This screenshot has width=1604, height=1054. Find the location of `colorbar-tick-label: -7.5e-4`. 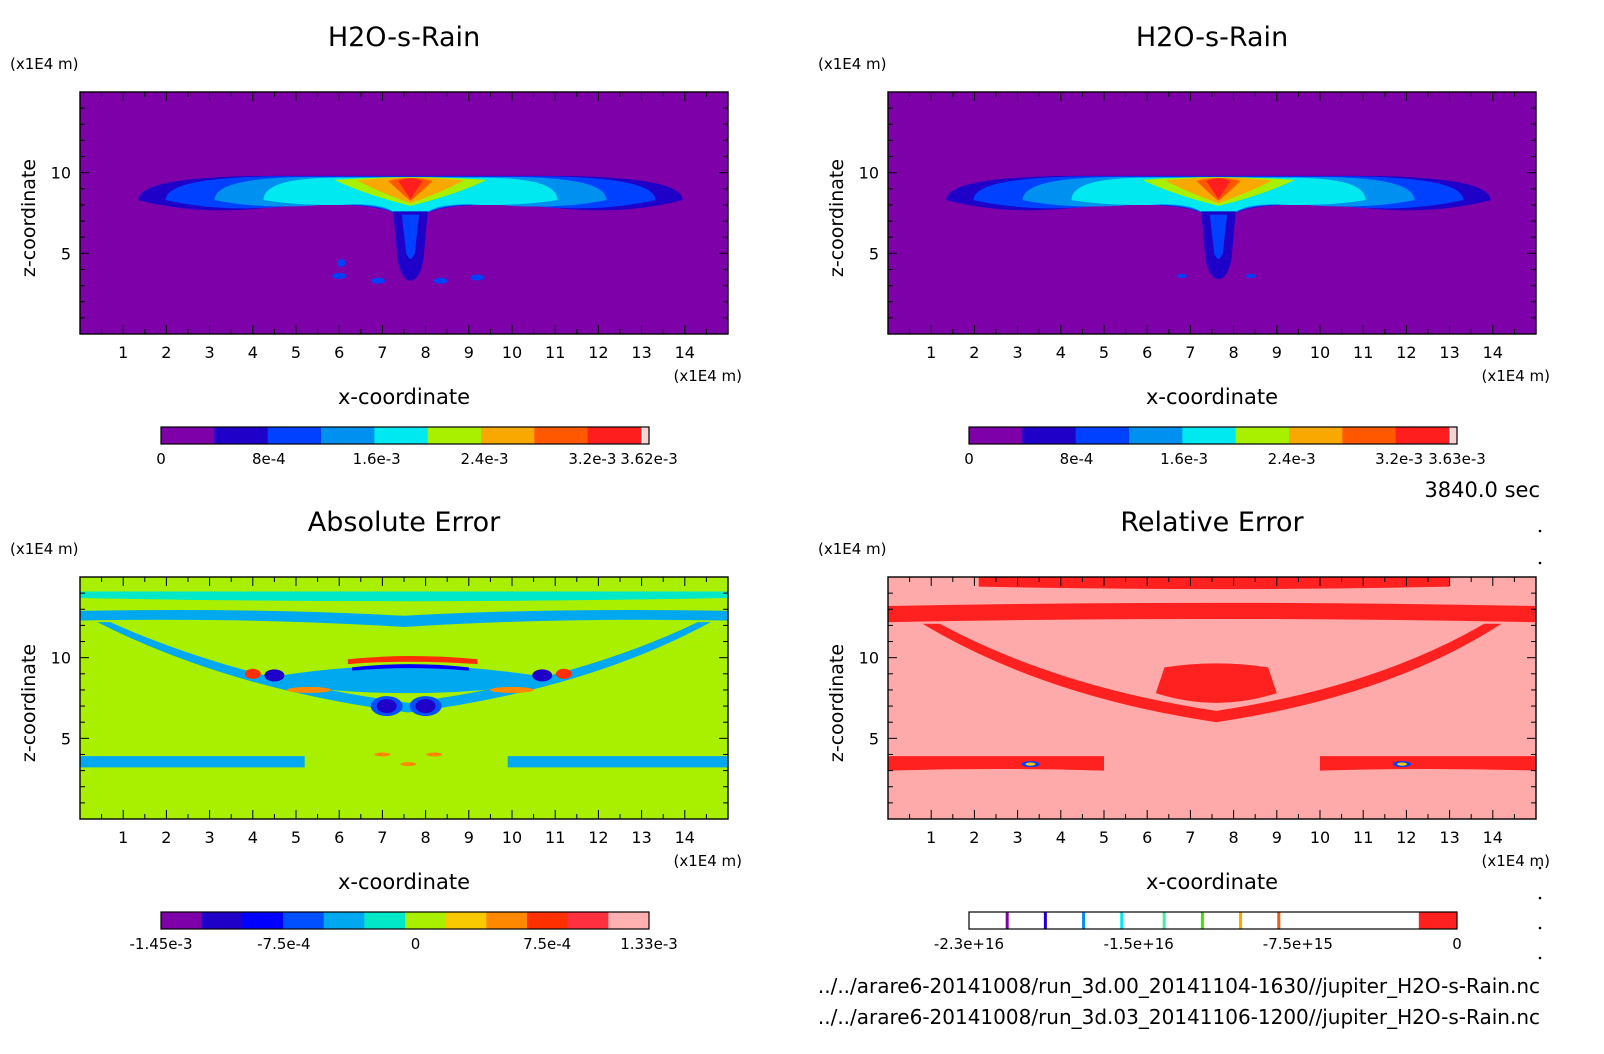

colorbar-tick-label: -7.5e-4 is located at coordinates (283, 944).